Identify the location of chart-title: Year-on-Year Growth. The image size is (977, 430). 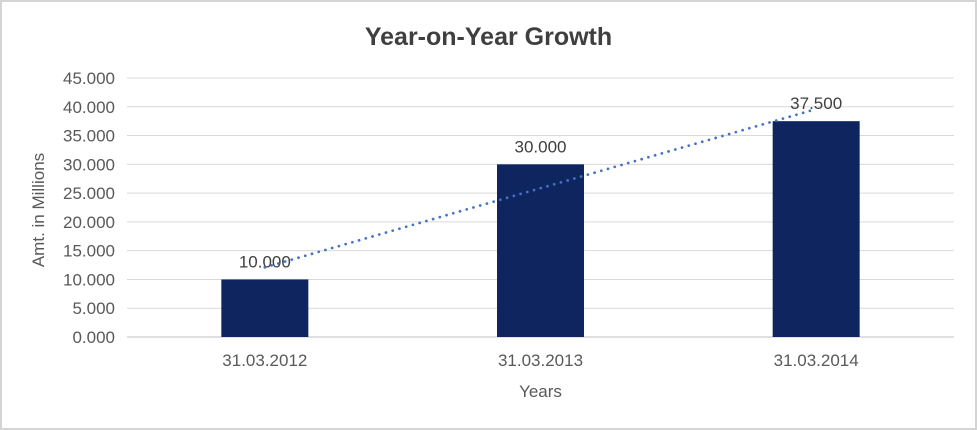
(488, 37).